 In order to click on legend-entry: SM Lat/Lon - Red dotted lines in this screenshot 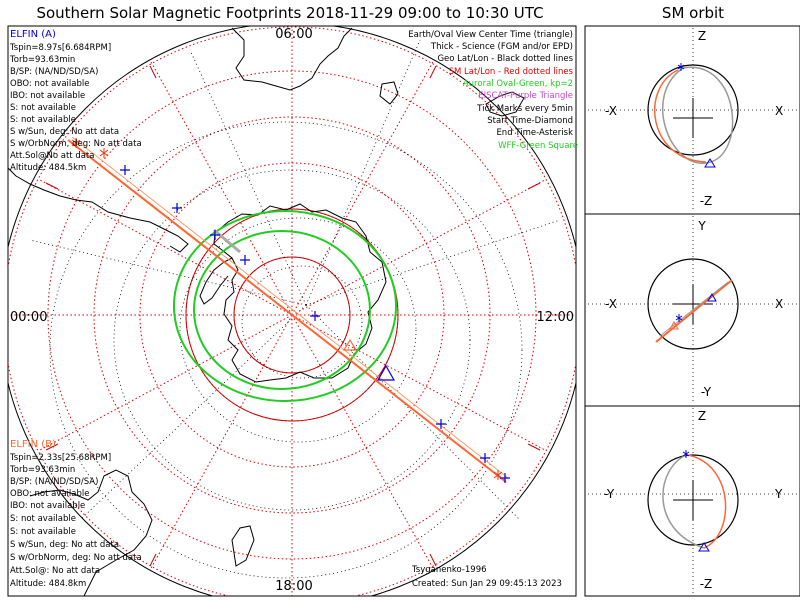, I will do `click(511, 72)`.